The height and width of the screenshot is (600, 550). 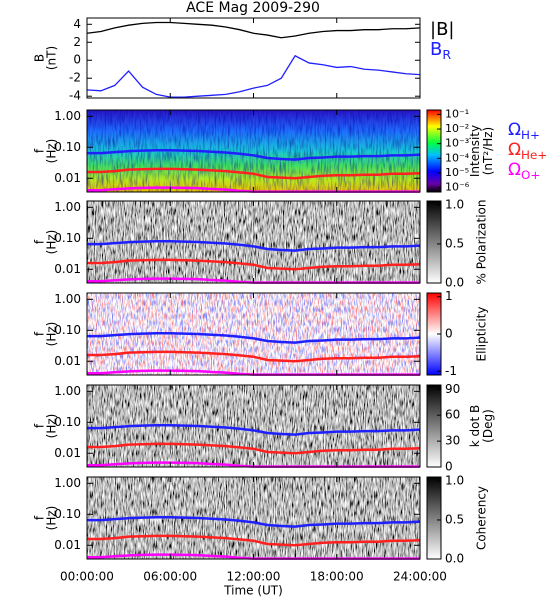 What do you see at coordinates (530, 135) in the screenshot?
I see `legend-sub: H+` at bounding box center [530, 135].